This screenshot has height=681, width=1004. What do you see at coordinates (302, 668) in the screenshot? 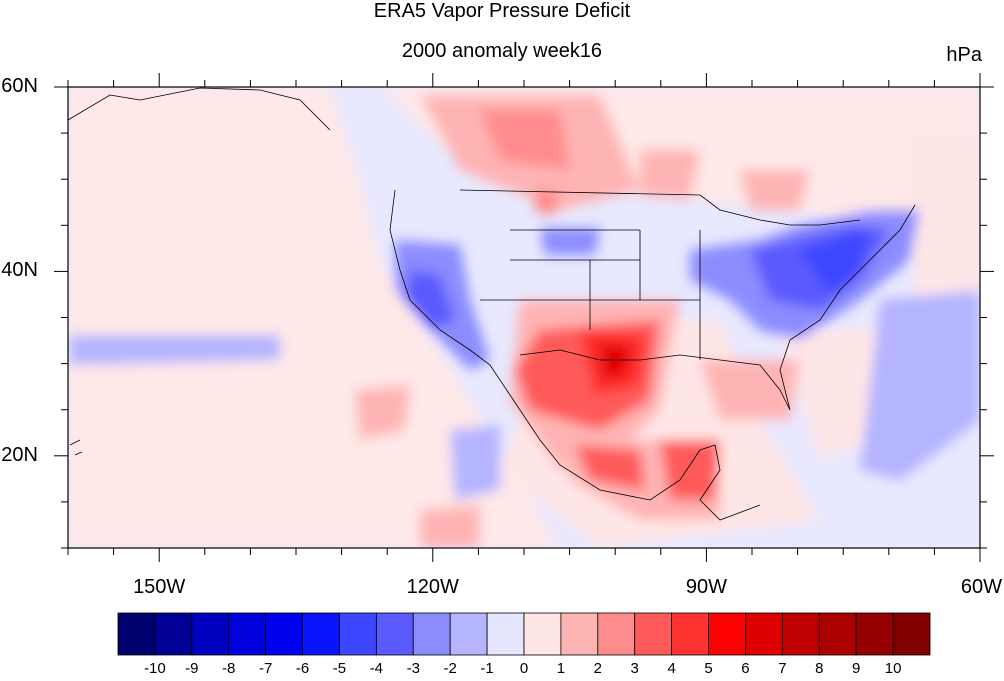
I see `colorbar-label: -6` at bounding box center [302, 668].